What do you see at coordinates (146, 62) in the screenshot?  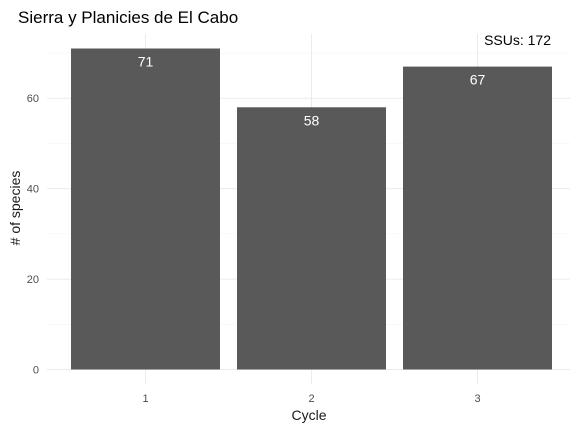 I see `bar-value-label: 71` at bounding box center [146, 62].